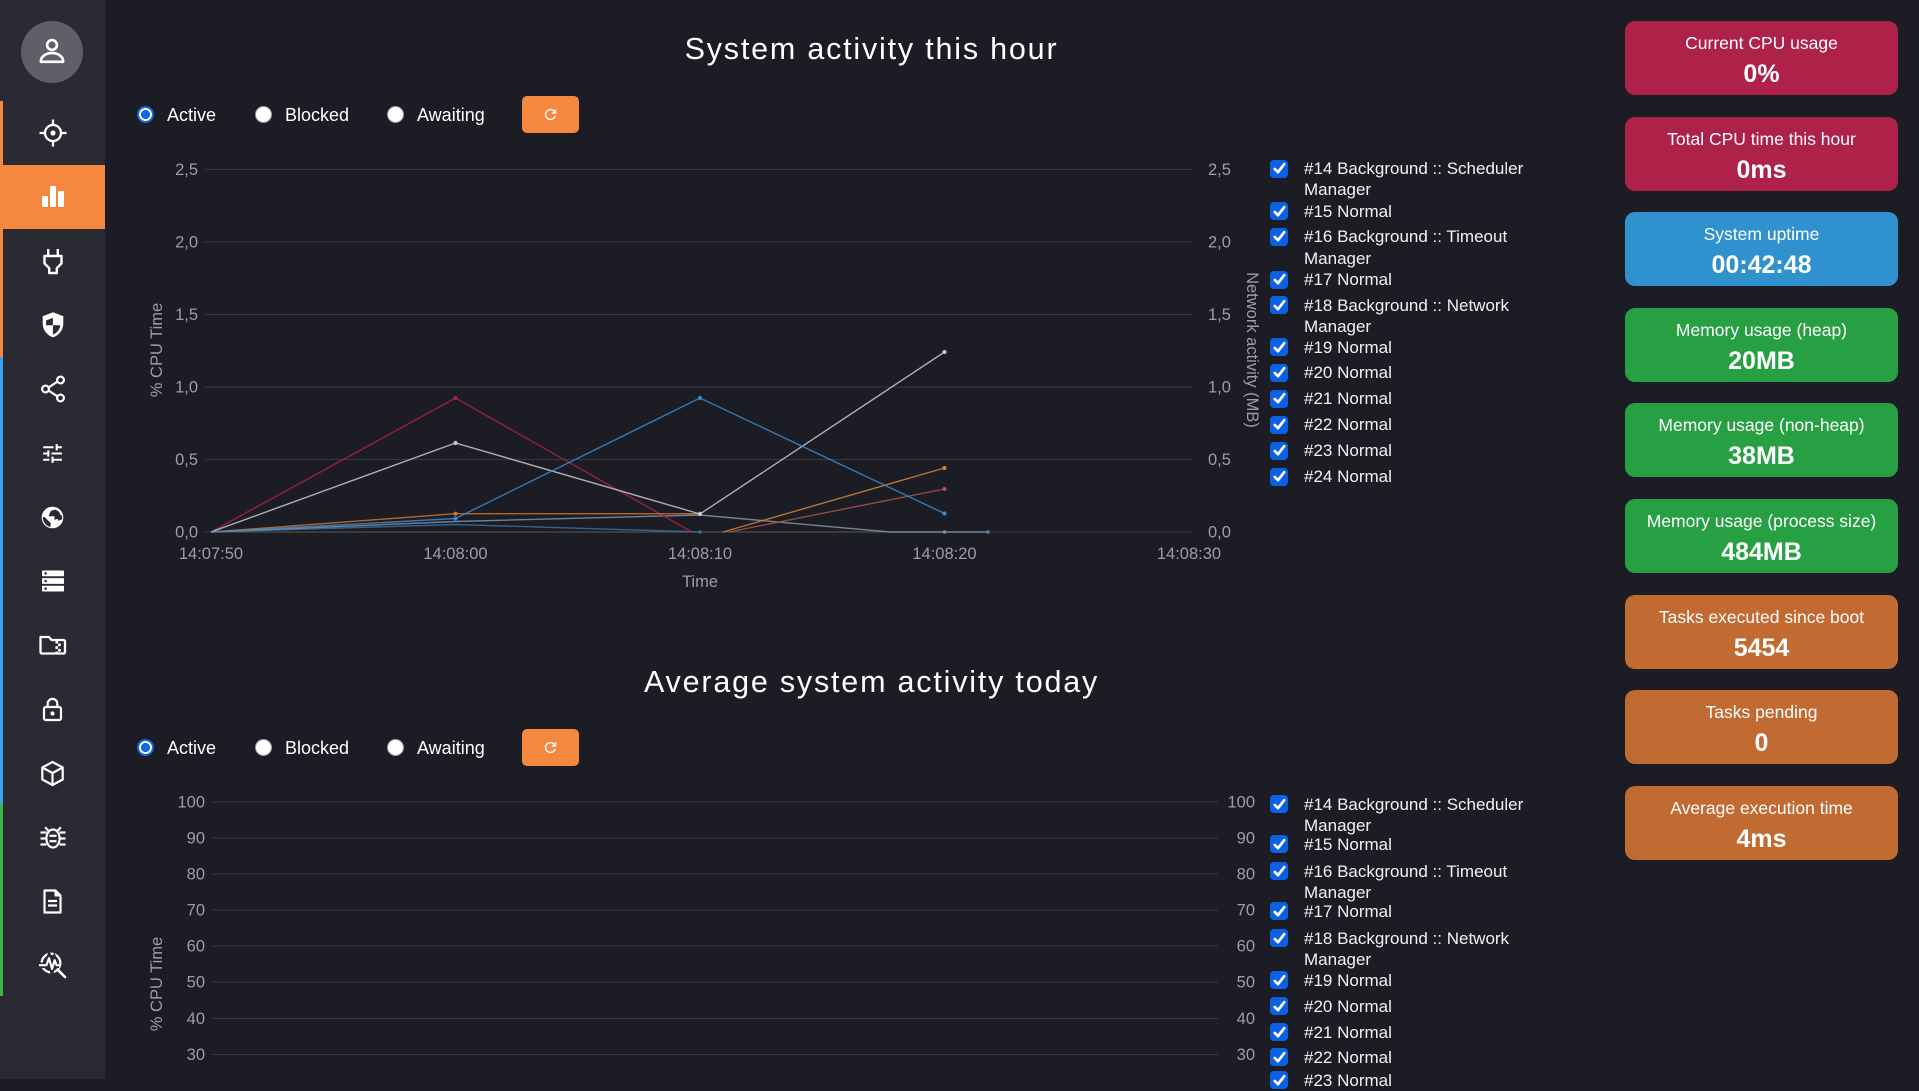  Describe the element at coordinates (1189, 554) in the screenshot. I see `svg-text: 14:08:30` at that location.